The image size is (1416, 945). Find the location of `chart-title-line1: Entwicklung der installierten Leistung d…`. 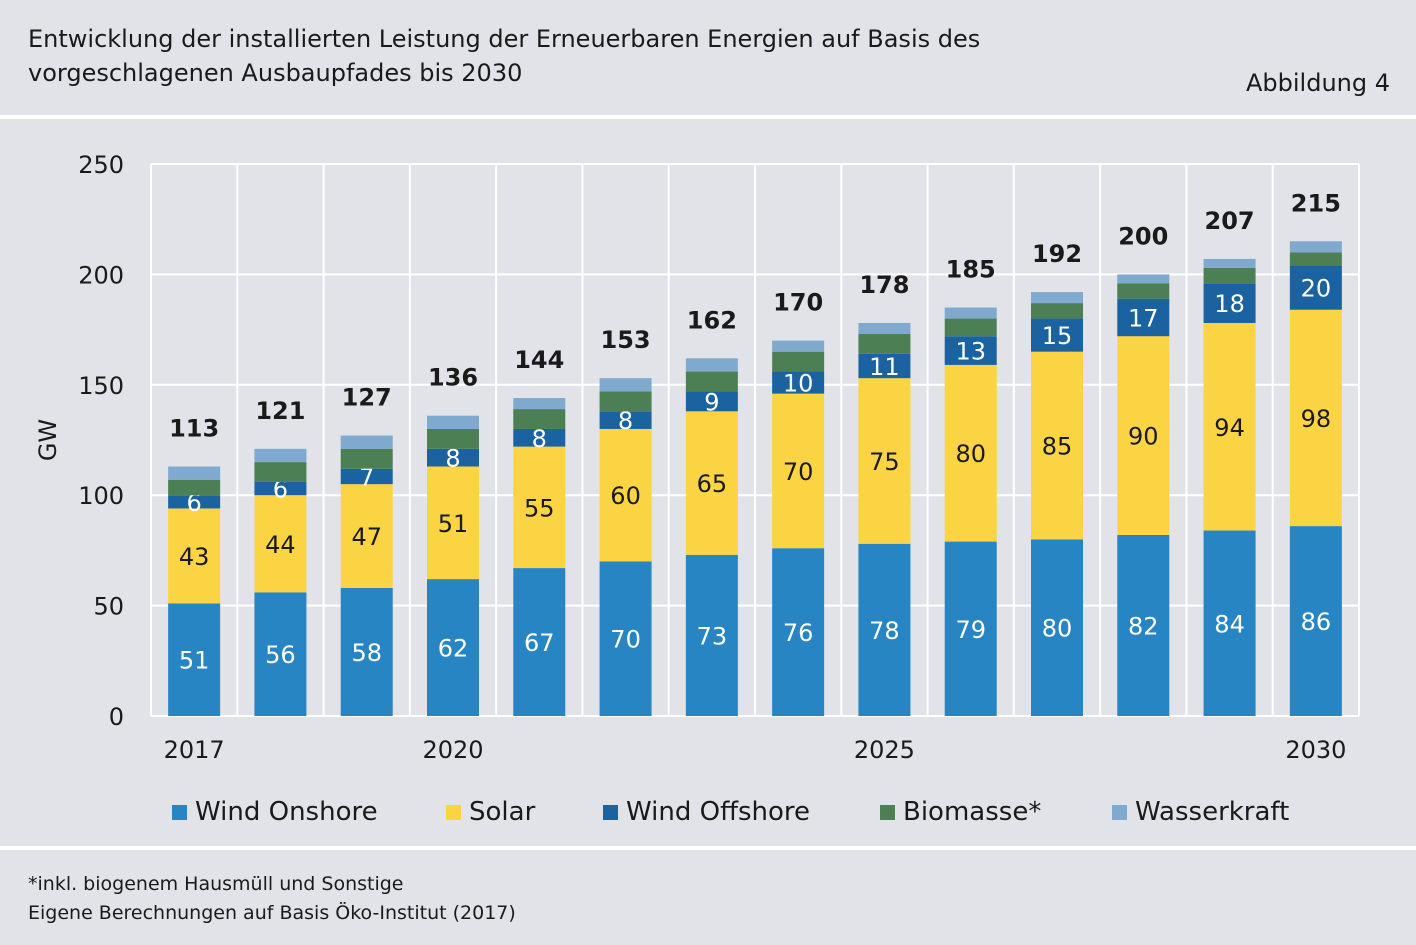

chart-title-line1: Entwicklung der installierten Leistung d… is located at coordinates (504, 39).